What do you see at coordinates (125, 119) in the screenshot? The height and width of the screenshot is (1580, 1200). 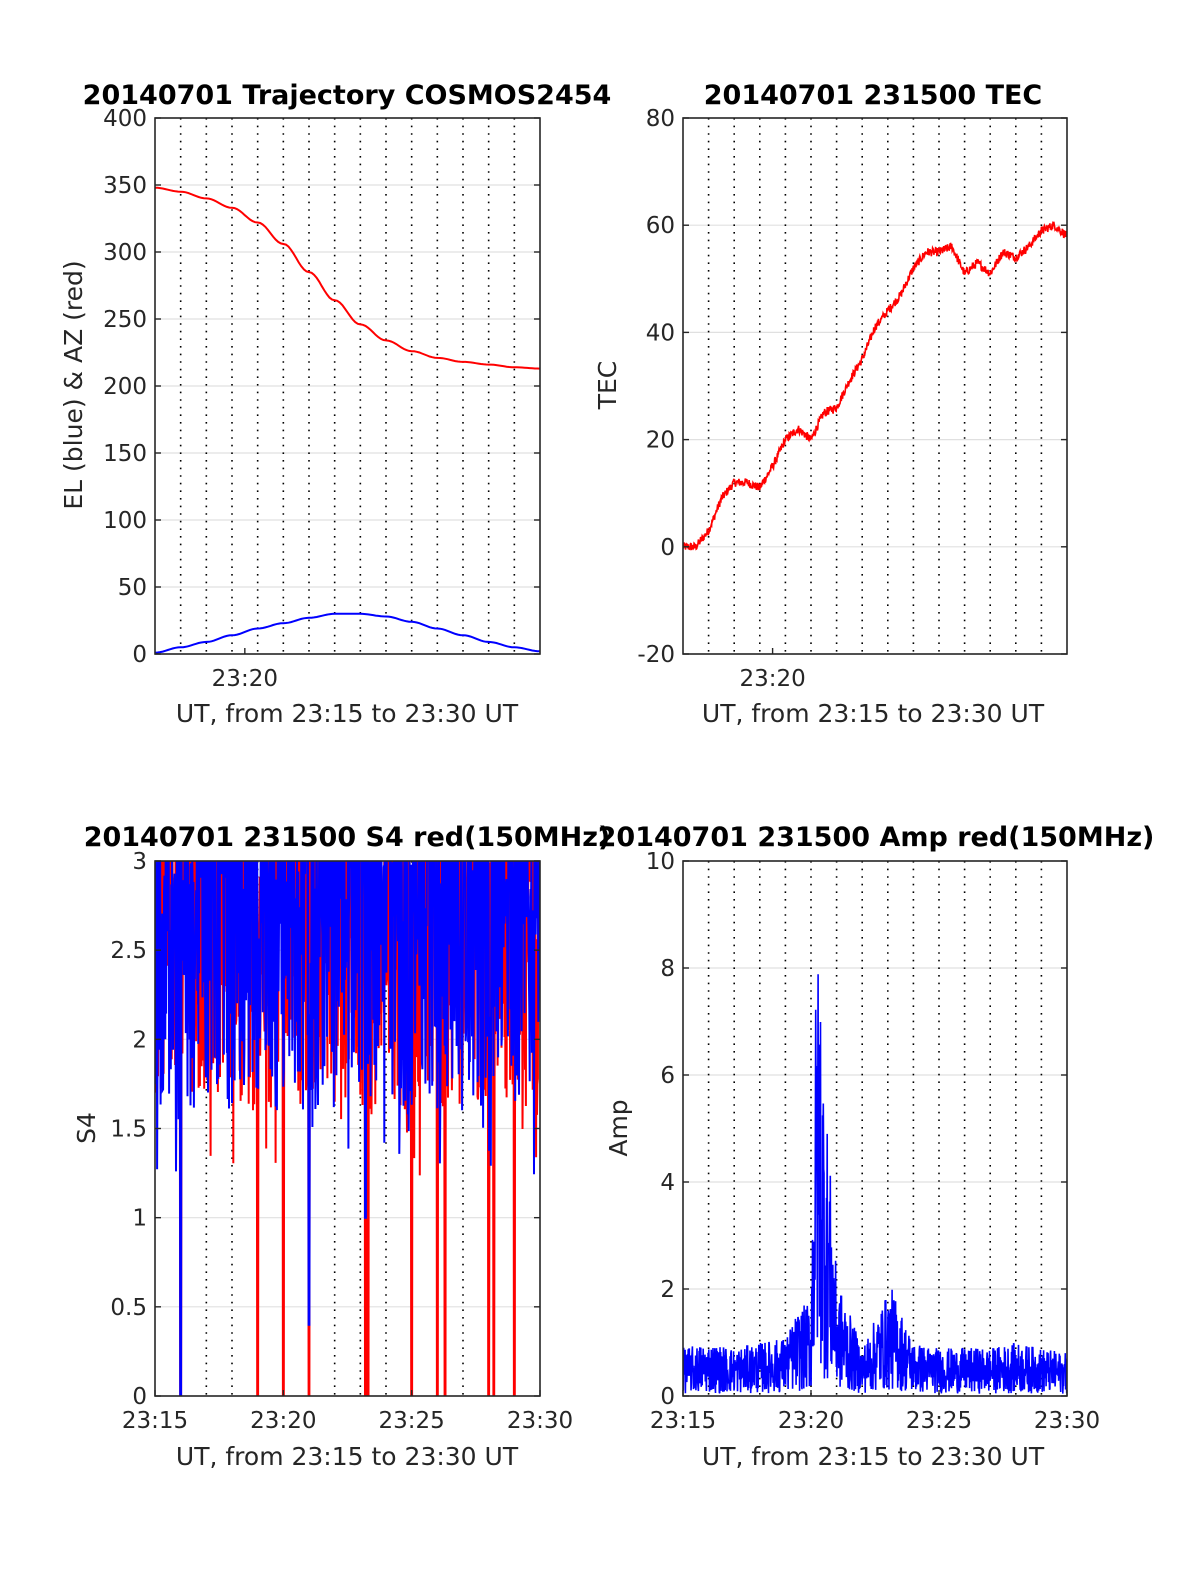 I see `y-tick-label: 400` at bounding box center [125, 119].